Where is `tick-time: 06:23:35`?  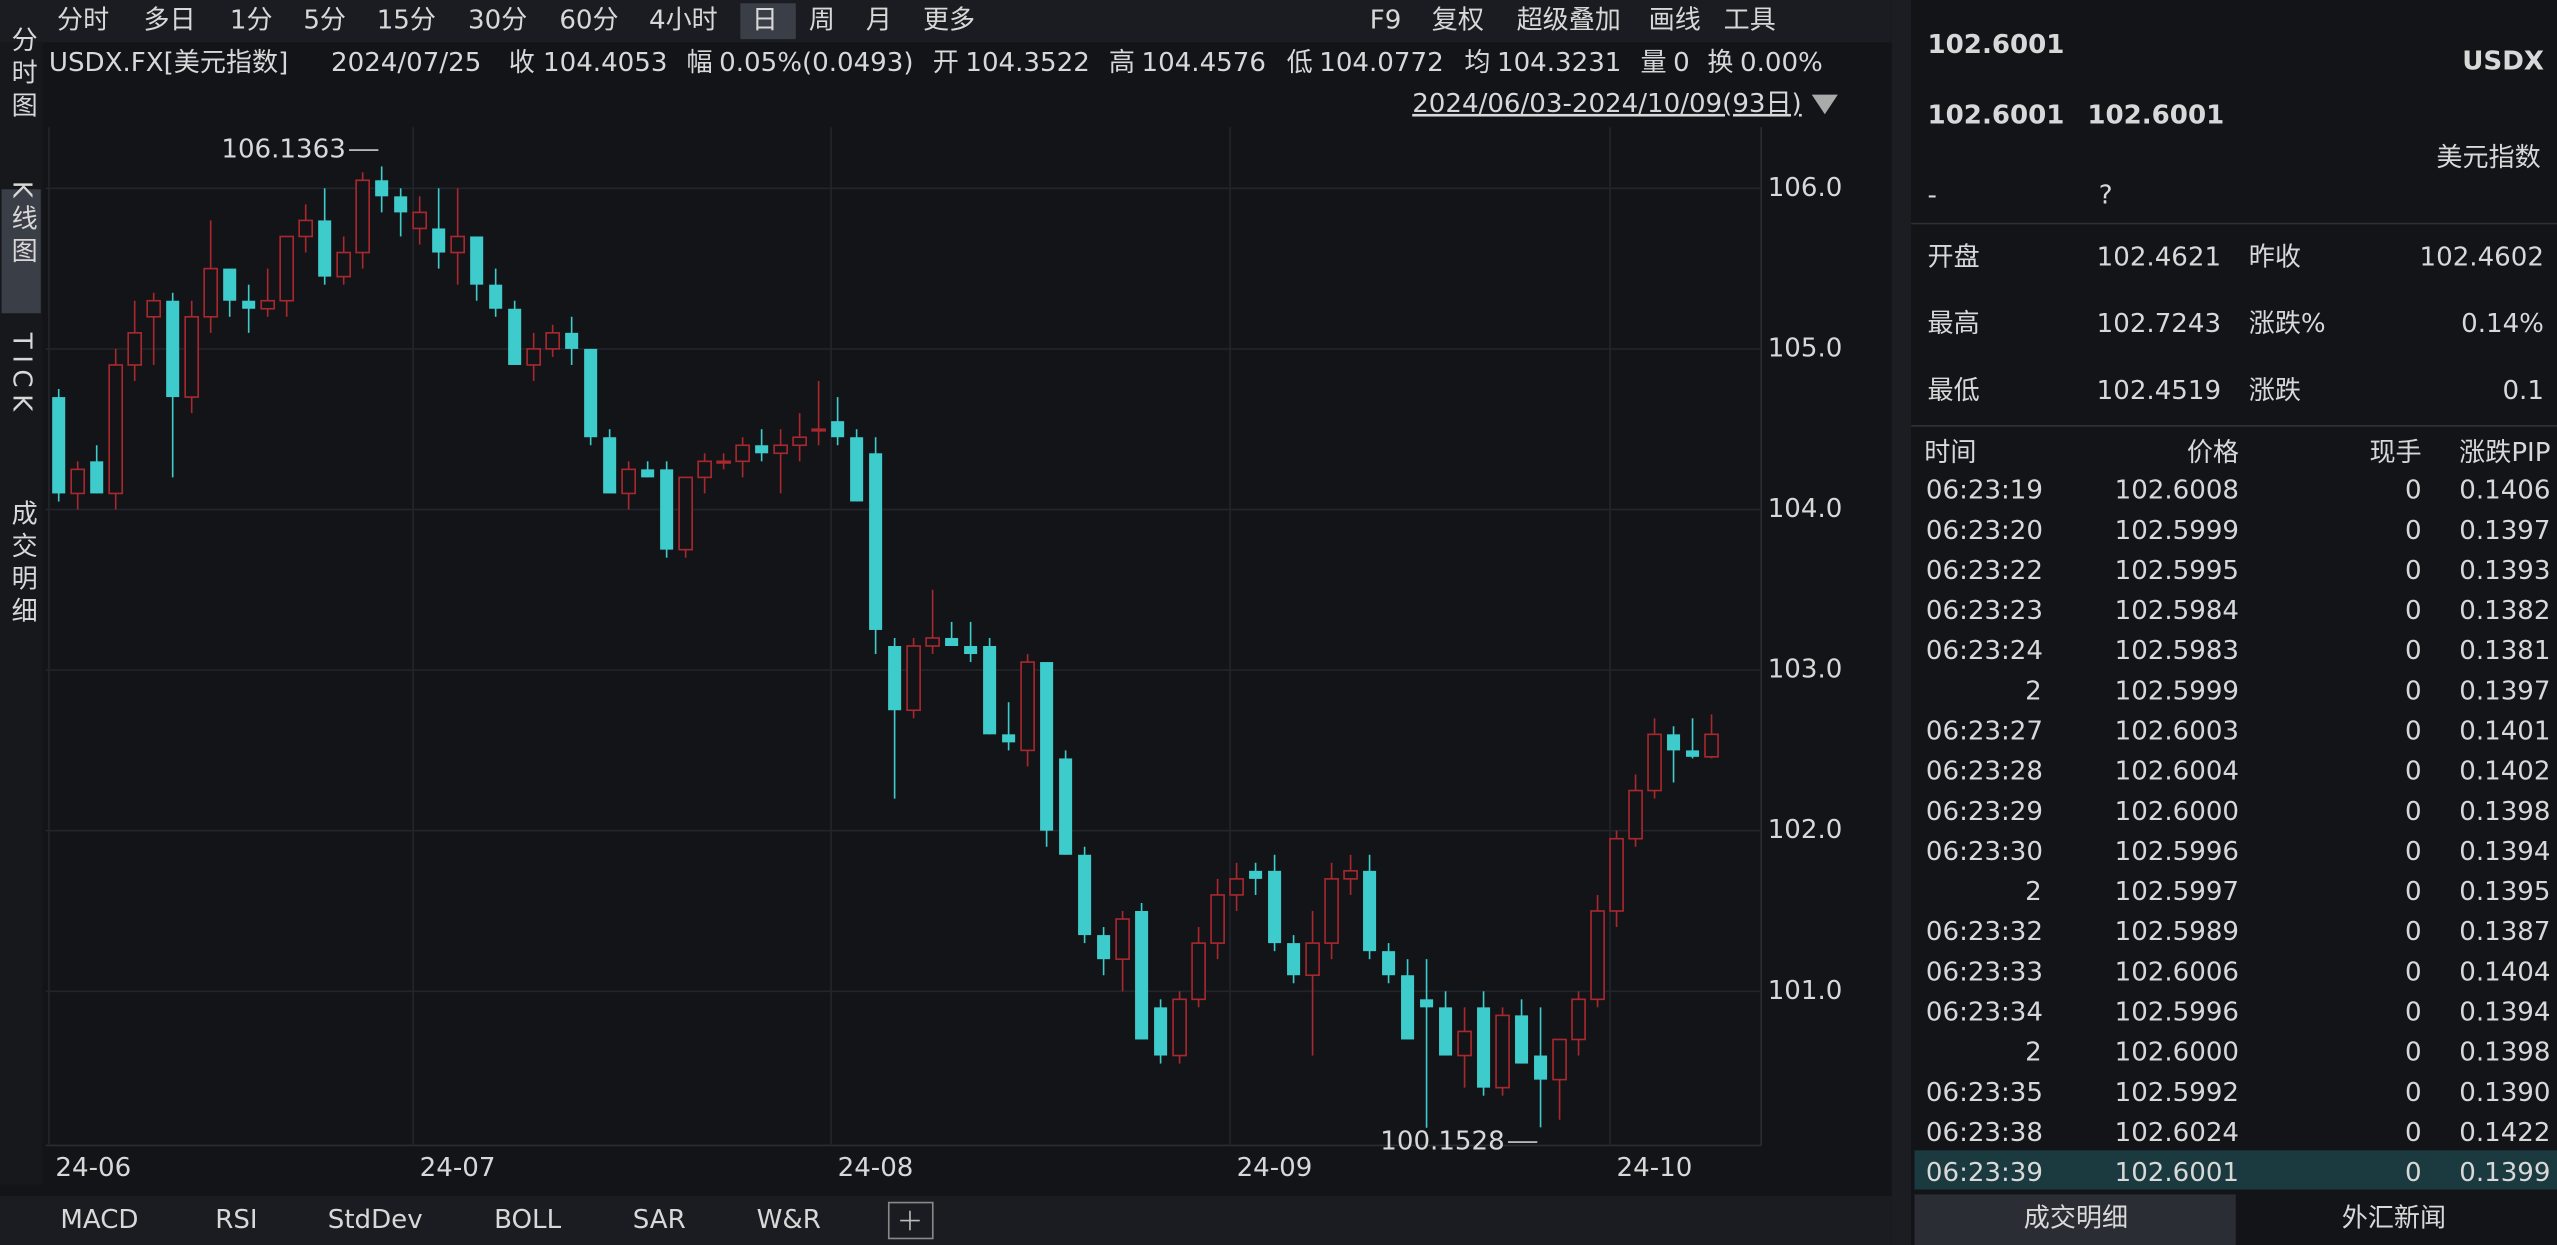
tick-time: 06:23:35 is located at coordinates (1984, 1093).